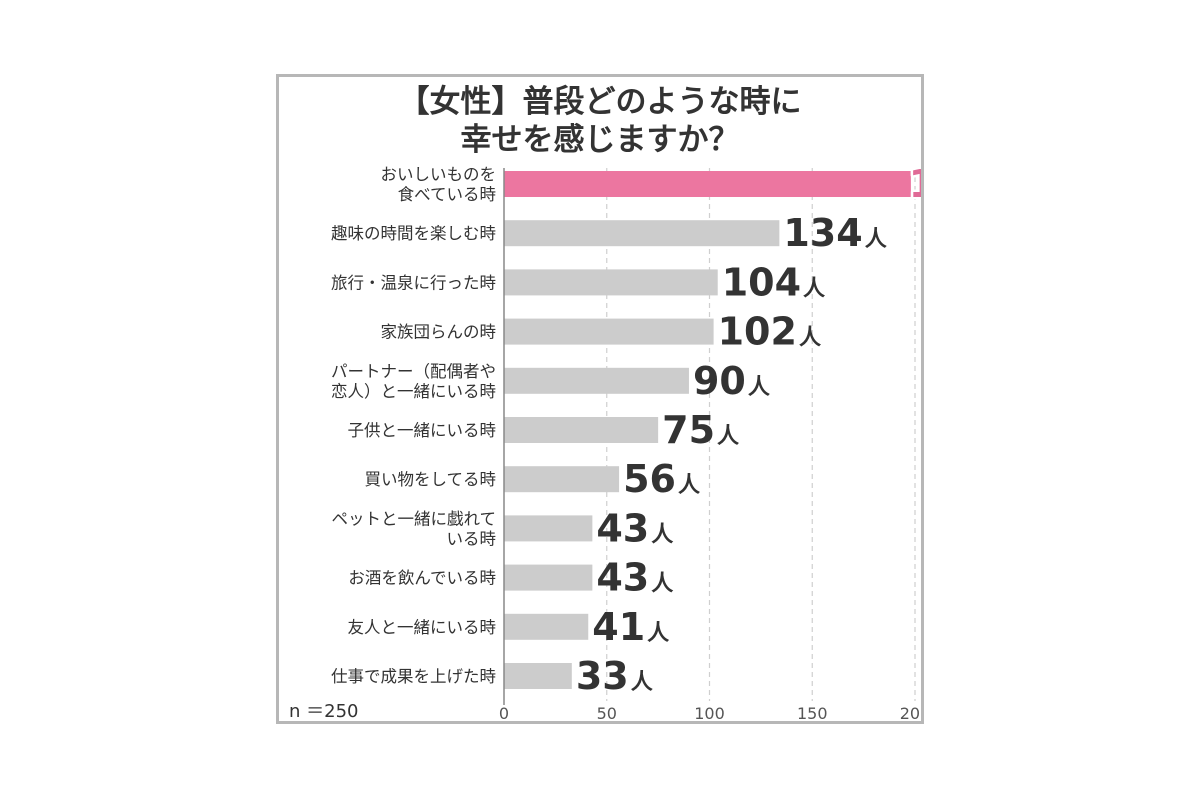 This screenshot has width=1200, height=800. What do you see at coordinates (447, 194) in the screenshot?
I see `category-label: 食べている時` at bounding box center [447, 194].